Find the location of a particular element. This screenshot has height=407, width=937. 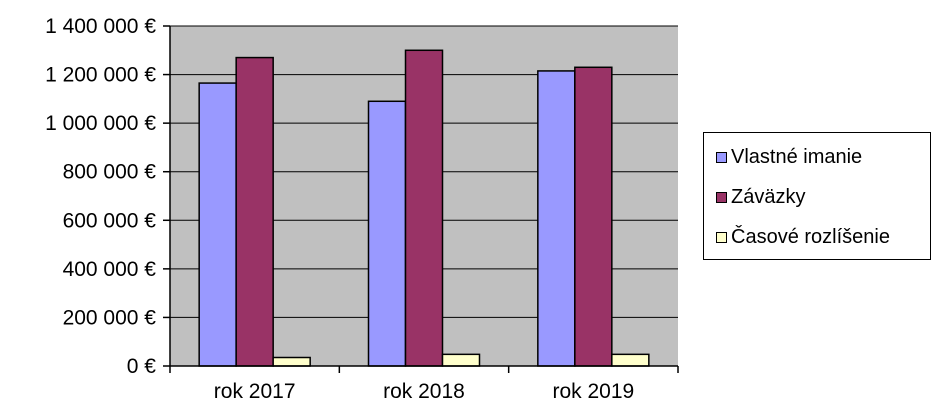

legend-label: Záväzky is located at coordinates (768, 196).